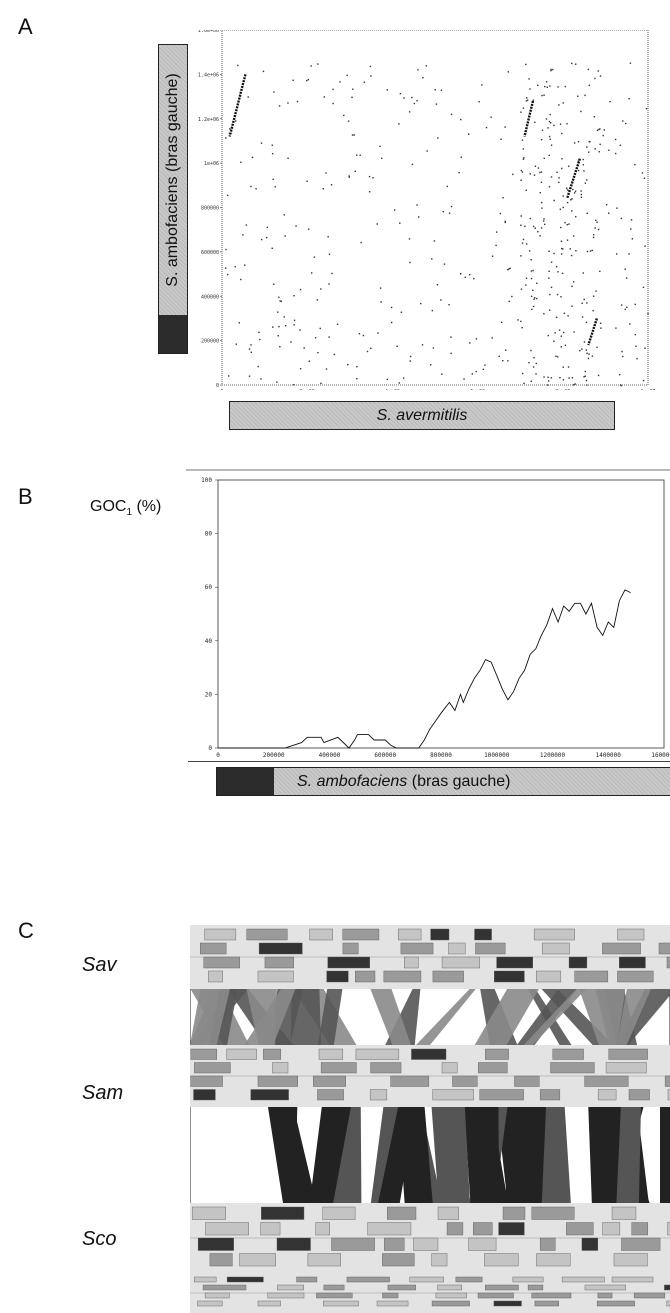 Image resolution: width=670 pixels, height=1313 pixels. I want to click on panel-b-x-bar: S. ambofaciens (bras gauche), so click(443, 781).